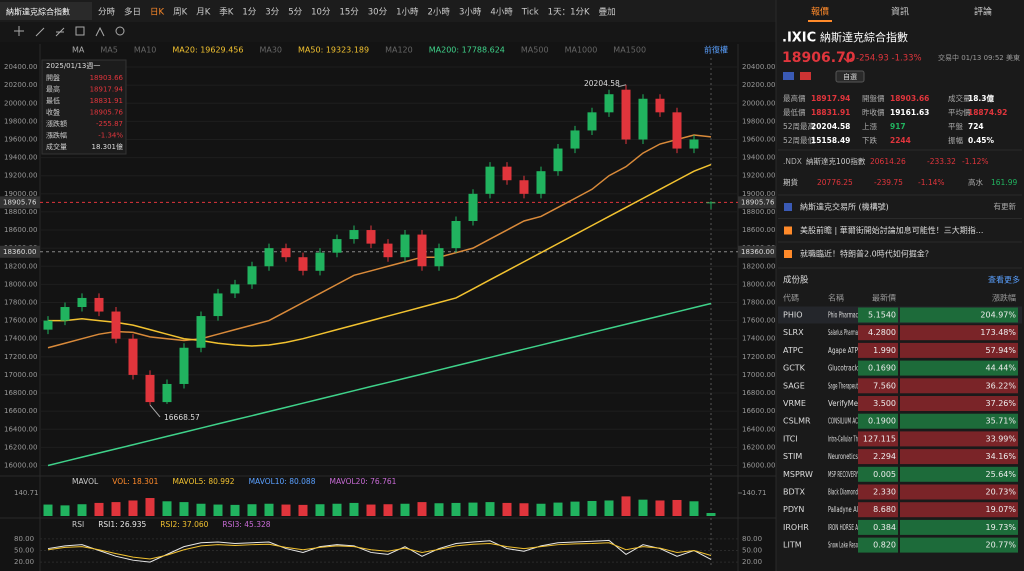 The image size is (1024, 571). Describe the element at coordinates (758, 194) in the screenshot. I see `y-tick-label: 19000.00` at that location.